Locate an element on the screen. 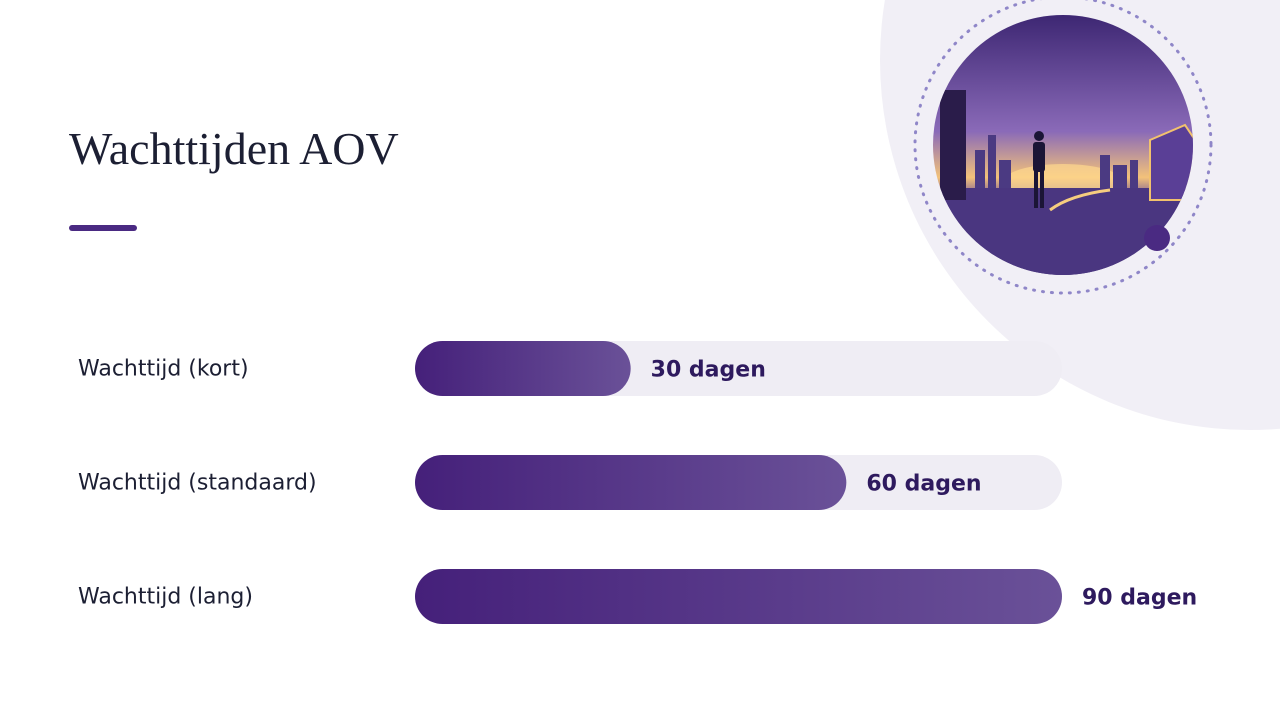  category-label: Wachttijd (standaard) is located at coordinates (197, 483).